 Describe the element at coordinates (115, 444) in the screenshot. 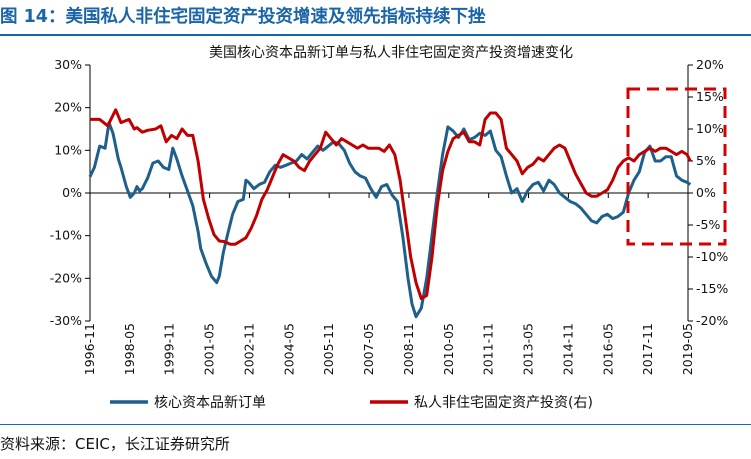

I see `source-note: 资料来源：CEIC，长江证券研究所` at that location.